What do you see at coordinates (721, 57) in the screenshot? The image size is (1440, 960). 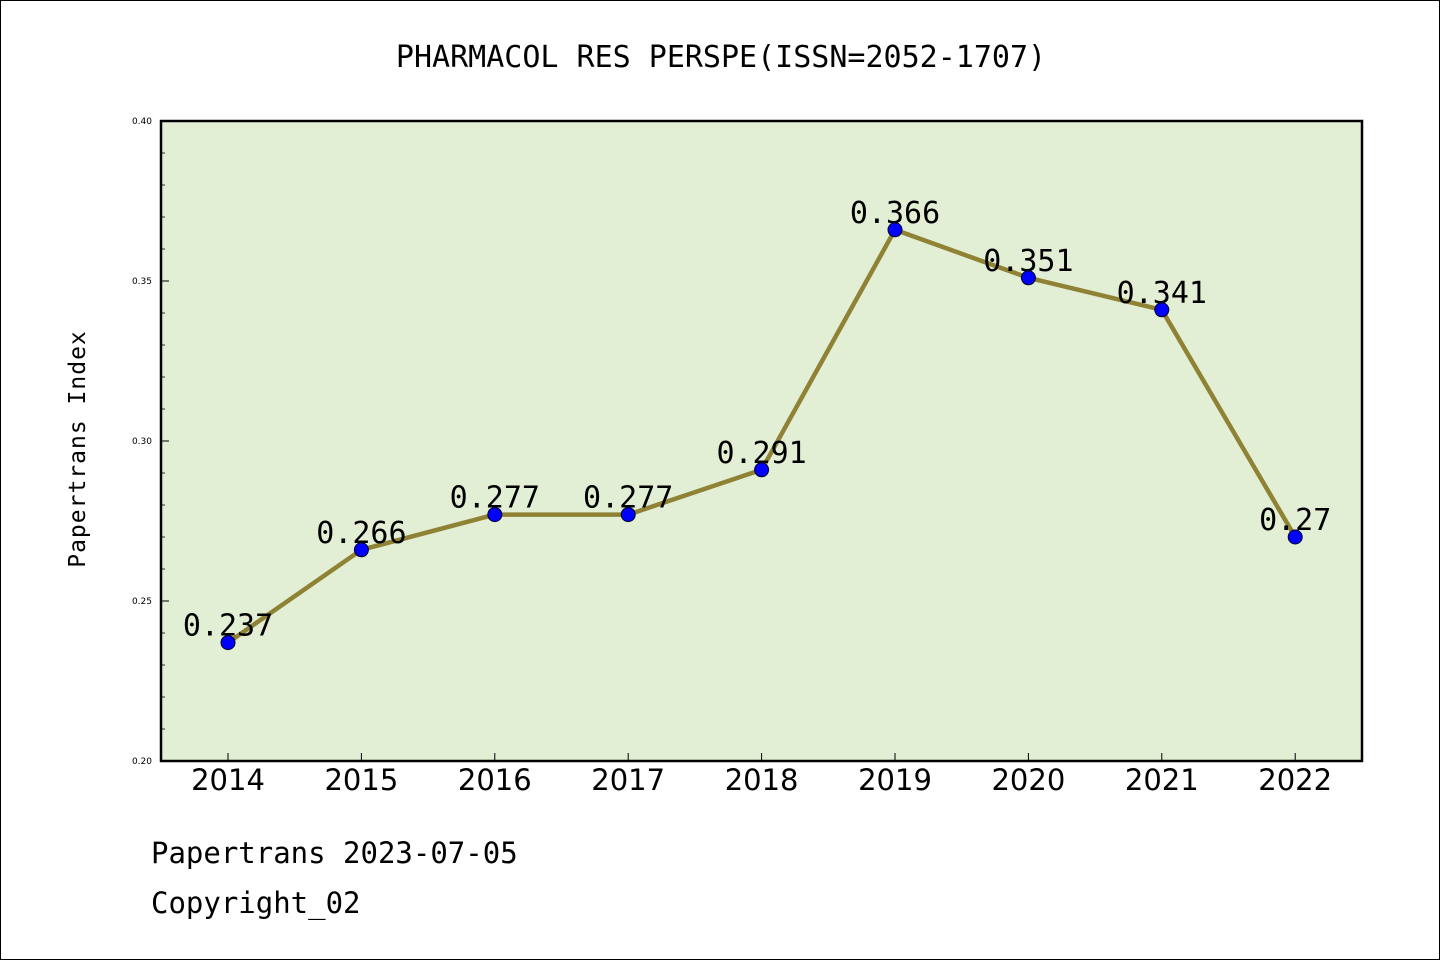 I see `chart-title: PHARMACOL RES PERSPE(ISSN=2052-1707)` at bounding box center [721, 57].